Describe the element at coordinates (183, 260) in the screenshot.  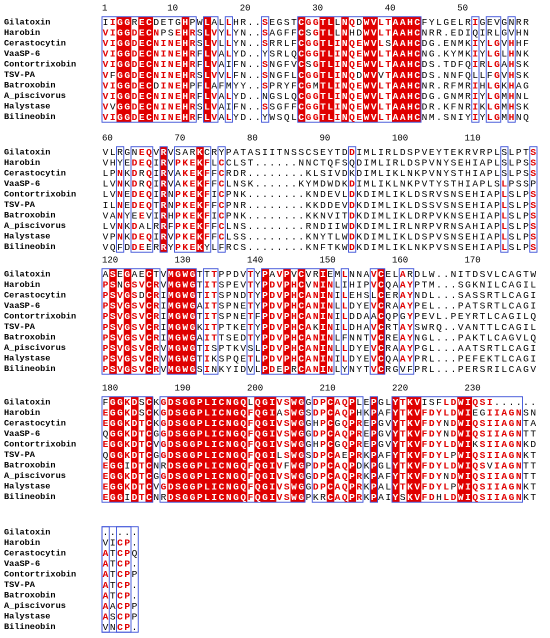
I see `ruler-number: 130` at that location.